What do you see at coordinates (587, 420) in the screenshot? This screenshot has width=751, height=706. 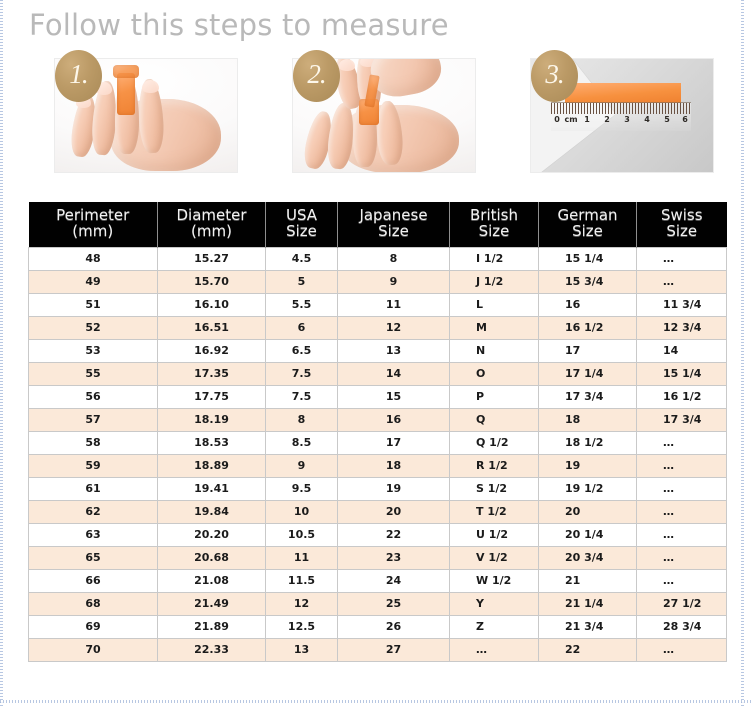 I see `cell-r7-c5: 18` at bounding box center [587, 420].